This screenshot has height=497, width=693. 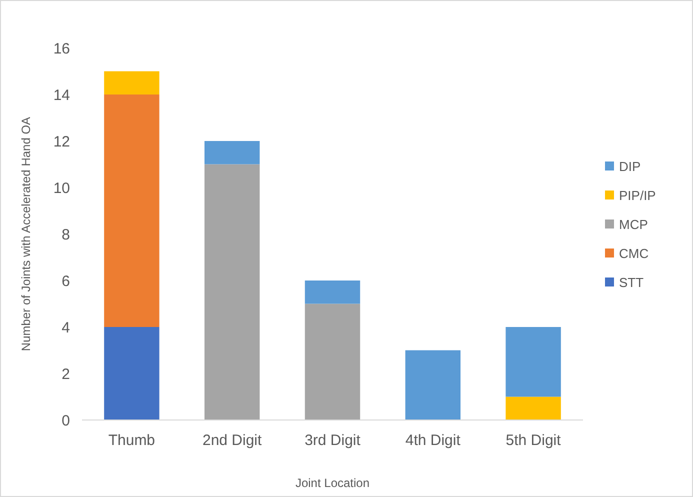 What do you see at coordinates (26, 234) in the screenshot?
I see `y-axis-title: Number of Joints with Accelerated Hand OA` at bounding box center [26, 234].